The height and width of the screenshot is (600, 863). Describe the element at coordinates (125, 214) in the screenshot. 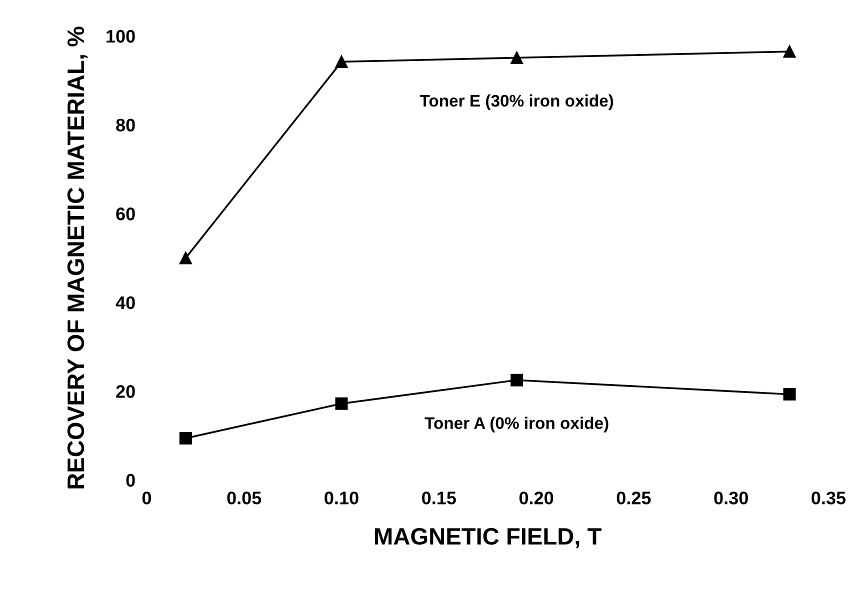

I see `y-tick-label: 60` at that location.